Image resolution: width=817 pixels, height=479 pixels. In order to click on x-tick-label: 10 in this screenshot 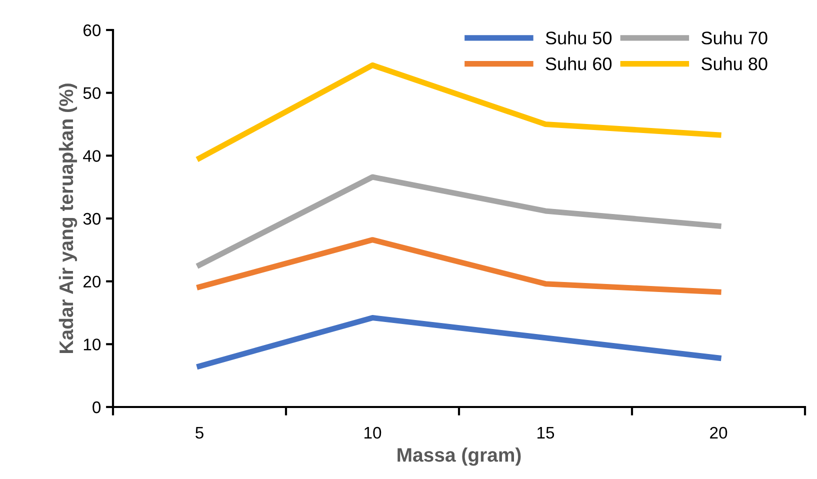, I will do `click(373, 432)`.